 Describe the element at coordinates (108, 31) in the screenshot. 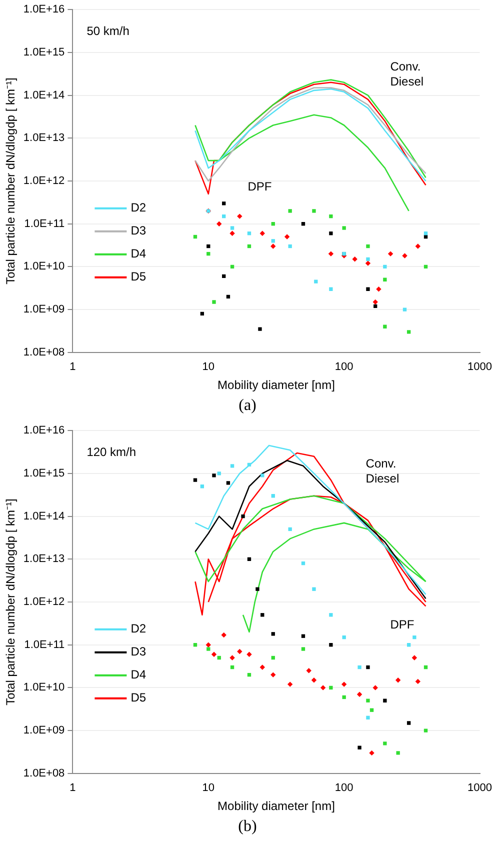

I see `annotation: 50 km/h` at that location.